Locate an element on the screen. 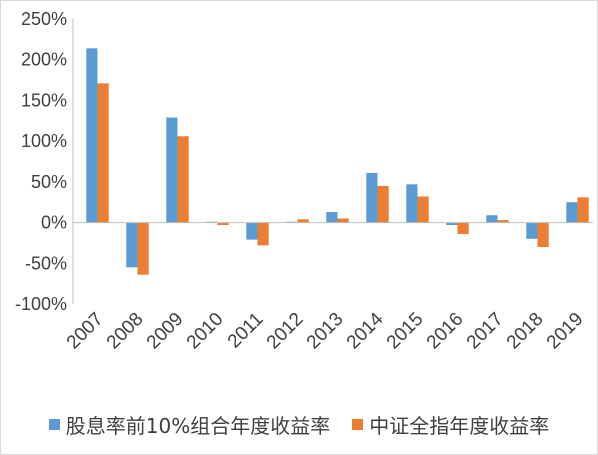 The image size is (598, 455). y-tick-label: -50% is located at coordinates (46, 263).